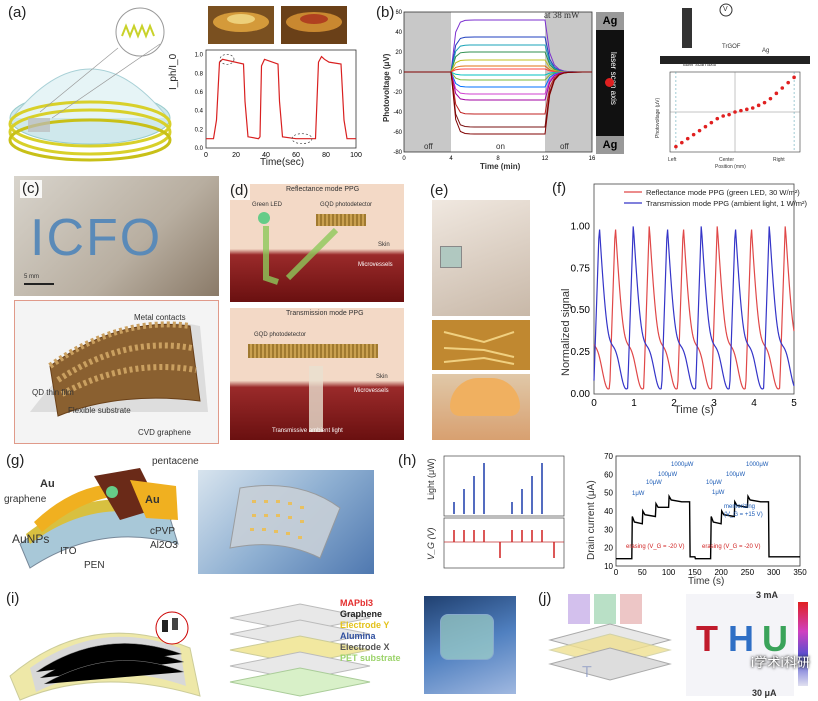  Describe the element at coordinates (682, 465) in the screenshot. I see `h-p1000: 1000μW` at that location.